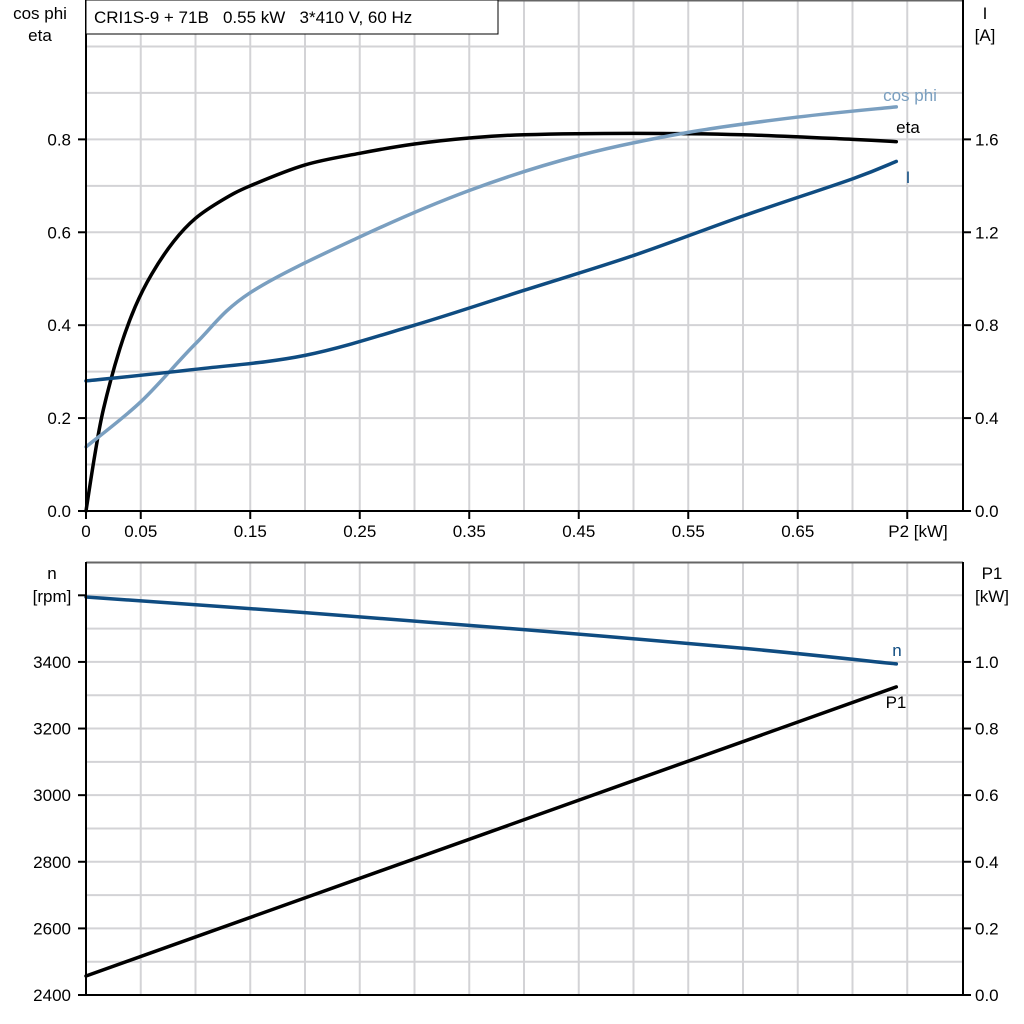  I want to click on y-tick-label-left: 0.0, so click(59, 511).